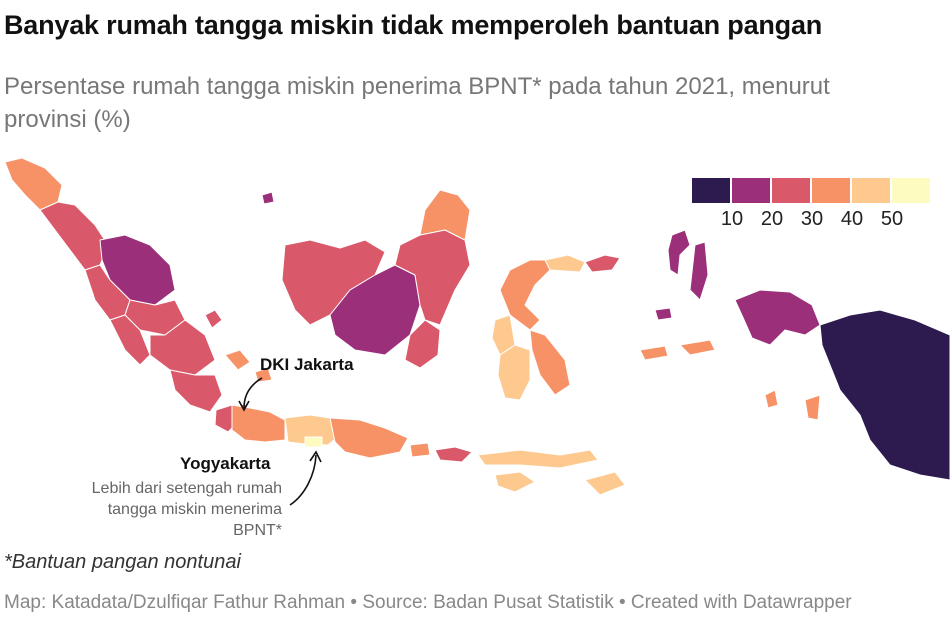 The height and width of the screenshot is (640, 950). I want to click on color-legend: 10 20 30 40 50, so click(812, 204).